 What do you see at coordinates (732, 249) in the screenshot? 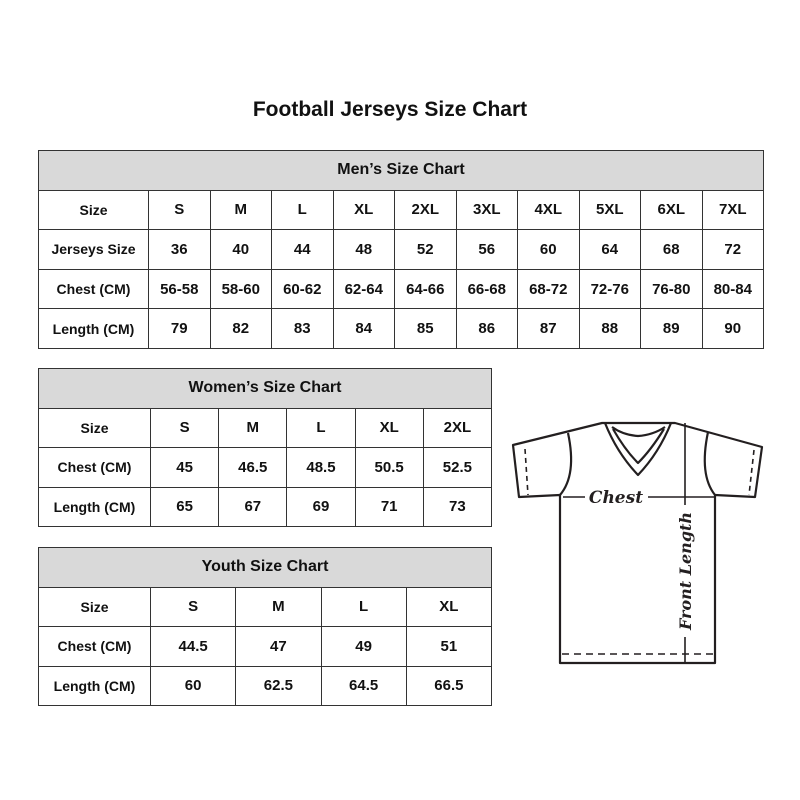
I see `table-cell: 72` at bounding box center [732, 249].